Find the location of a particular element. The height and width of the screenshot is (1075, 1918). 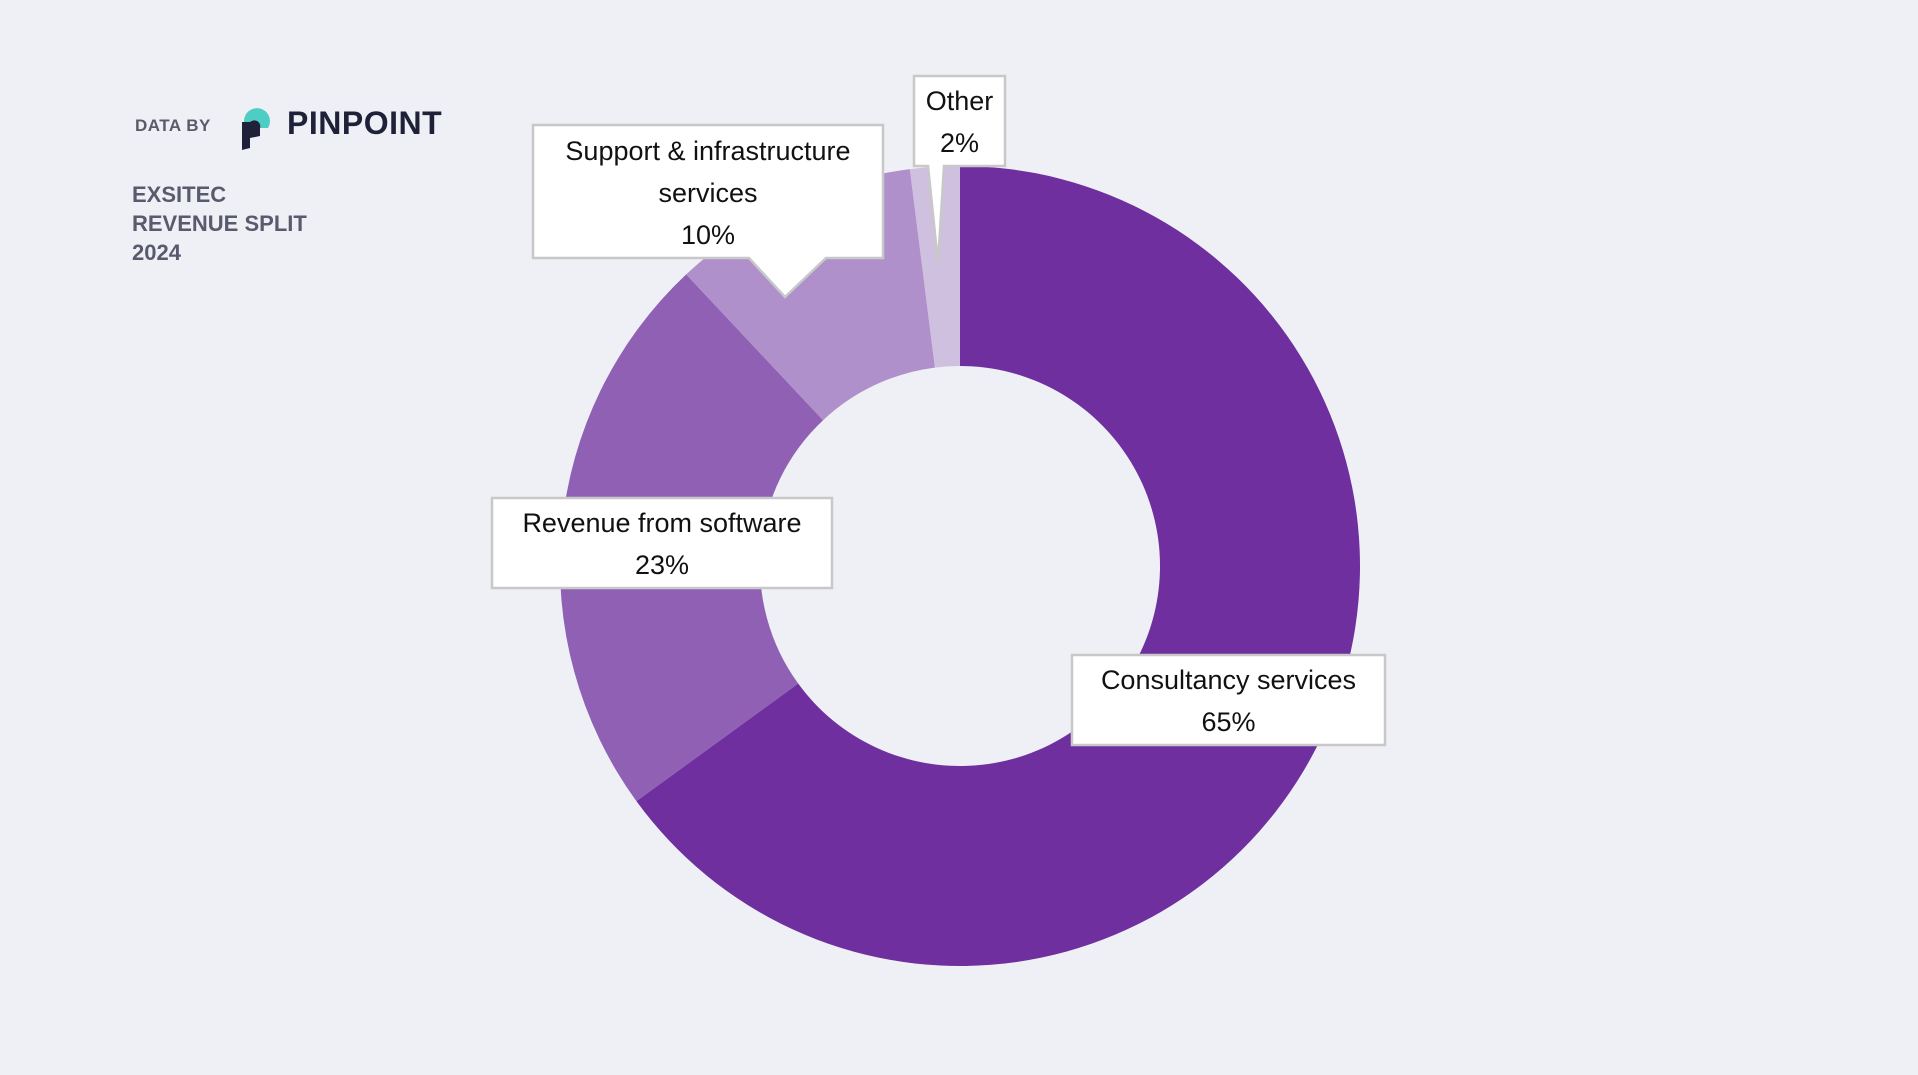

slice-other is located at coordinates (934, 267).